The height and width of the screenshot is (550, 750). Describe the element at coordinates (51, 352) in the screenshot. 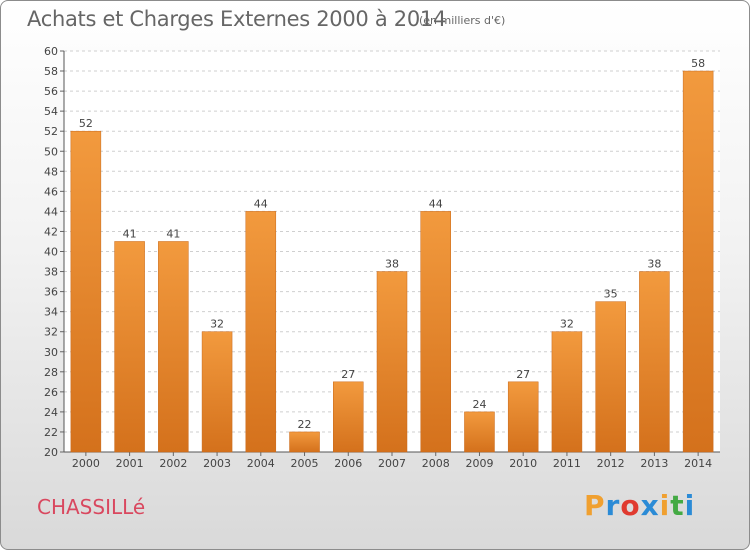

I see `y-tick-label: 30` at that location.